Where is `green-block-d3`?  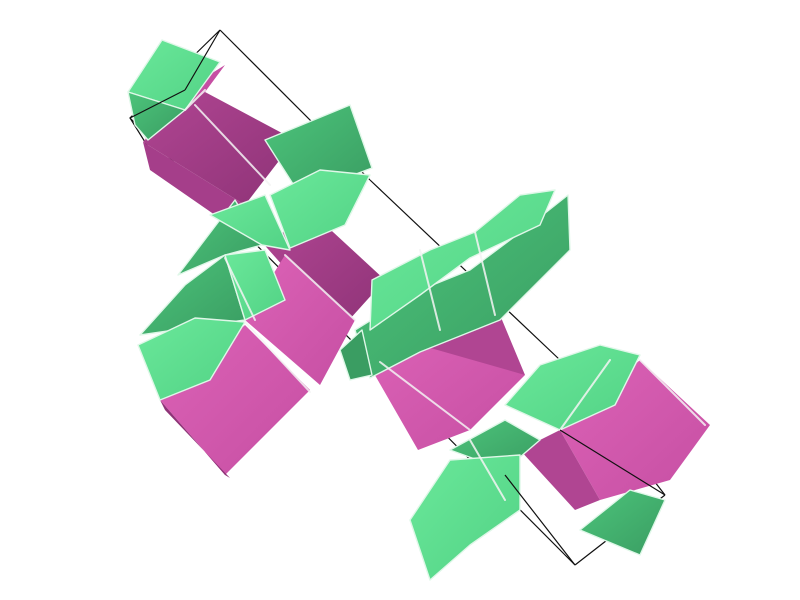
green-block-d3 is located at coordinates (465, 517).